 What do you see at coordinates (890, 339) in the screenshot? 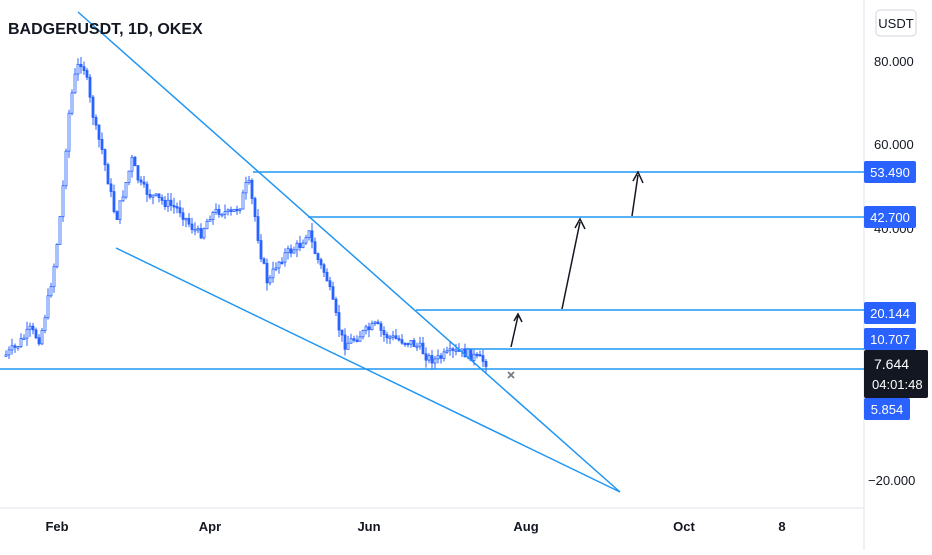
I see `price-tag-label: 10.707` at bounding box center [890, 339].